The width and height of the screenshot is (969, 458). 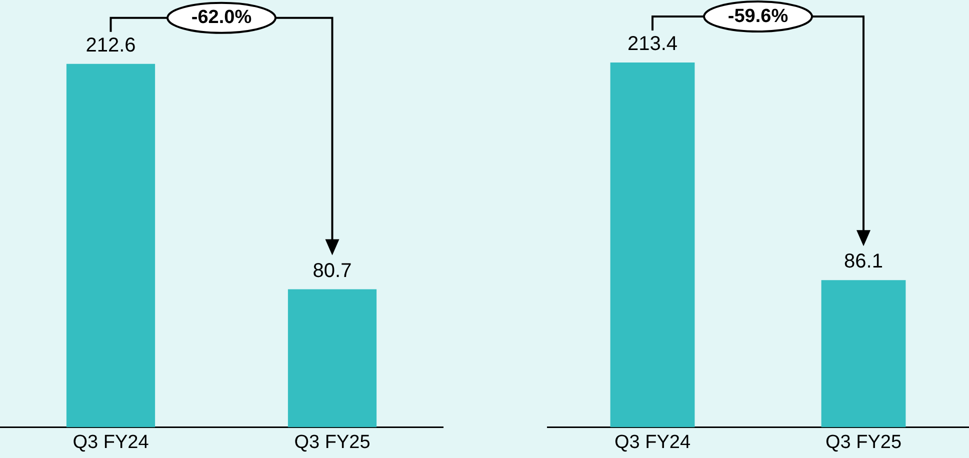 I want to click on data-label: 86.1, so click(x=863, y=261).